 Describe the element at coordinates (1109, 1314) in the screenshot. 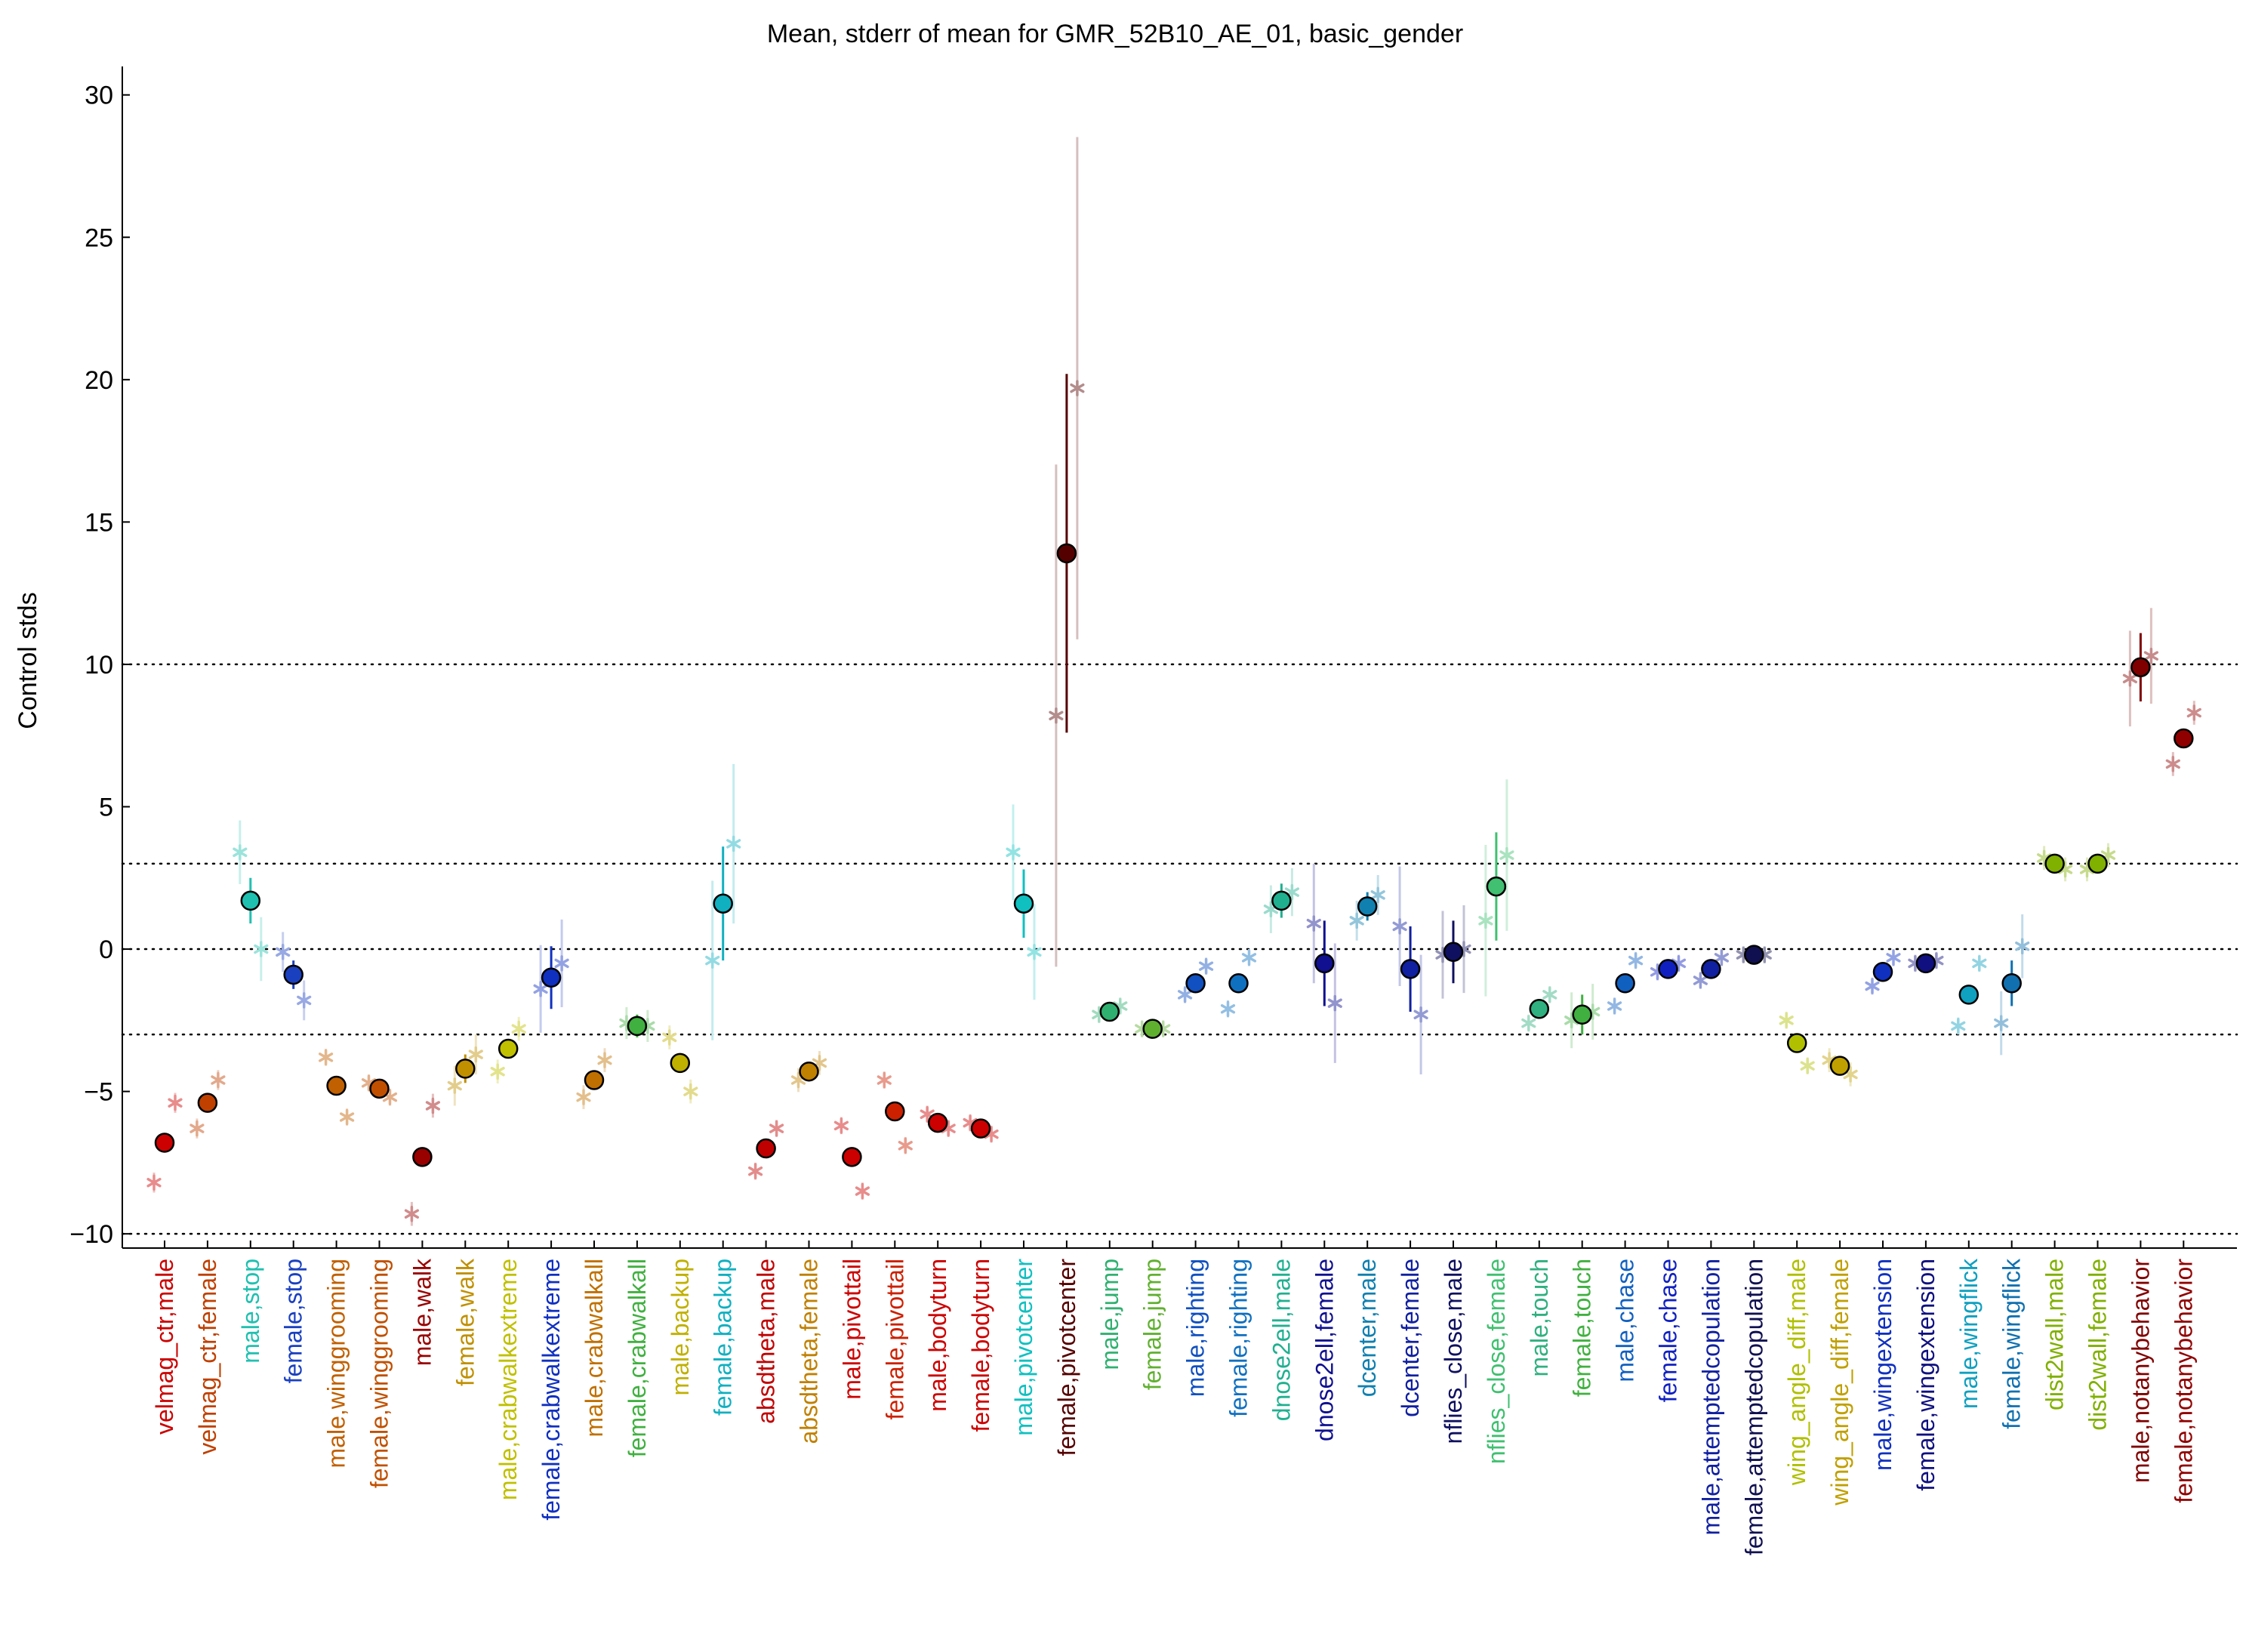

I see `x-tick-label: male,jump` at that location.